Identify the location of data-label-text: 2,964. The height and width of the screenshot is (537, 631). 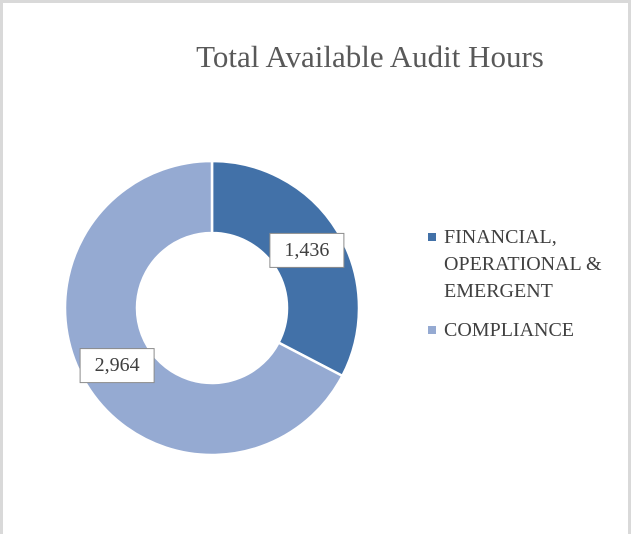
(117, 365).